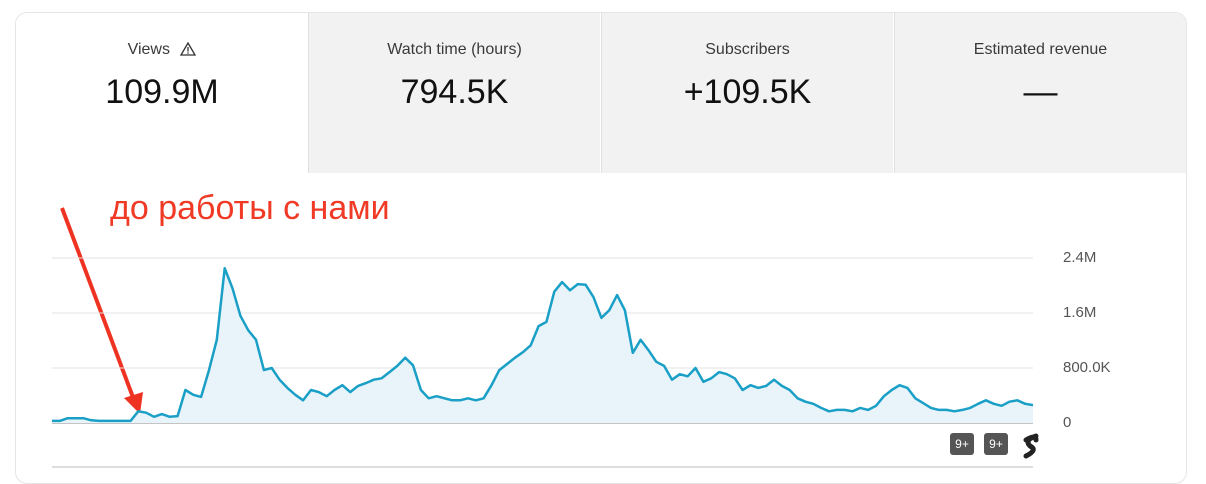 This screenshot has height=484, width=1206. I want to click on metric-value: +109.5K, so click(747, 92).